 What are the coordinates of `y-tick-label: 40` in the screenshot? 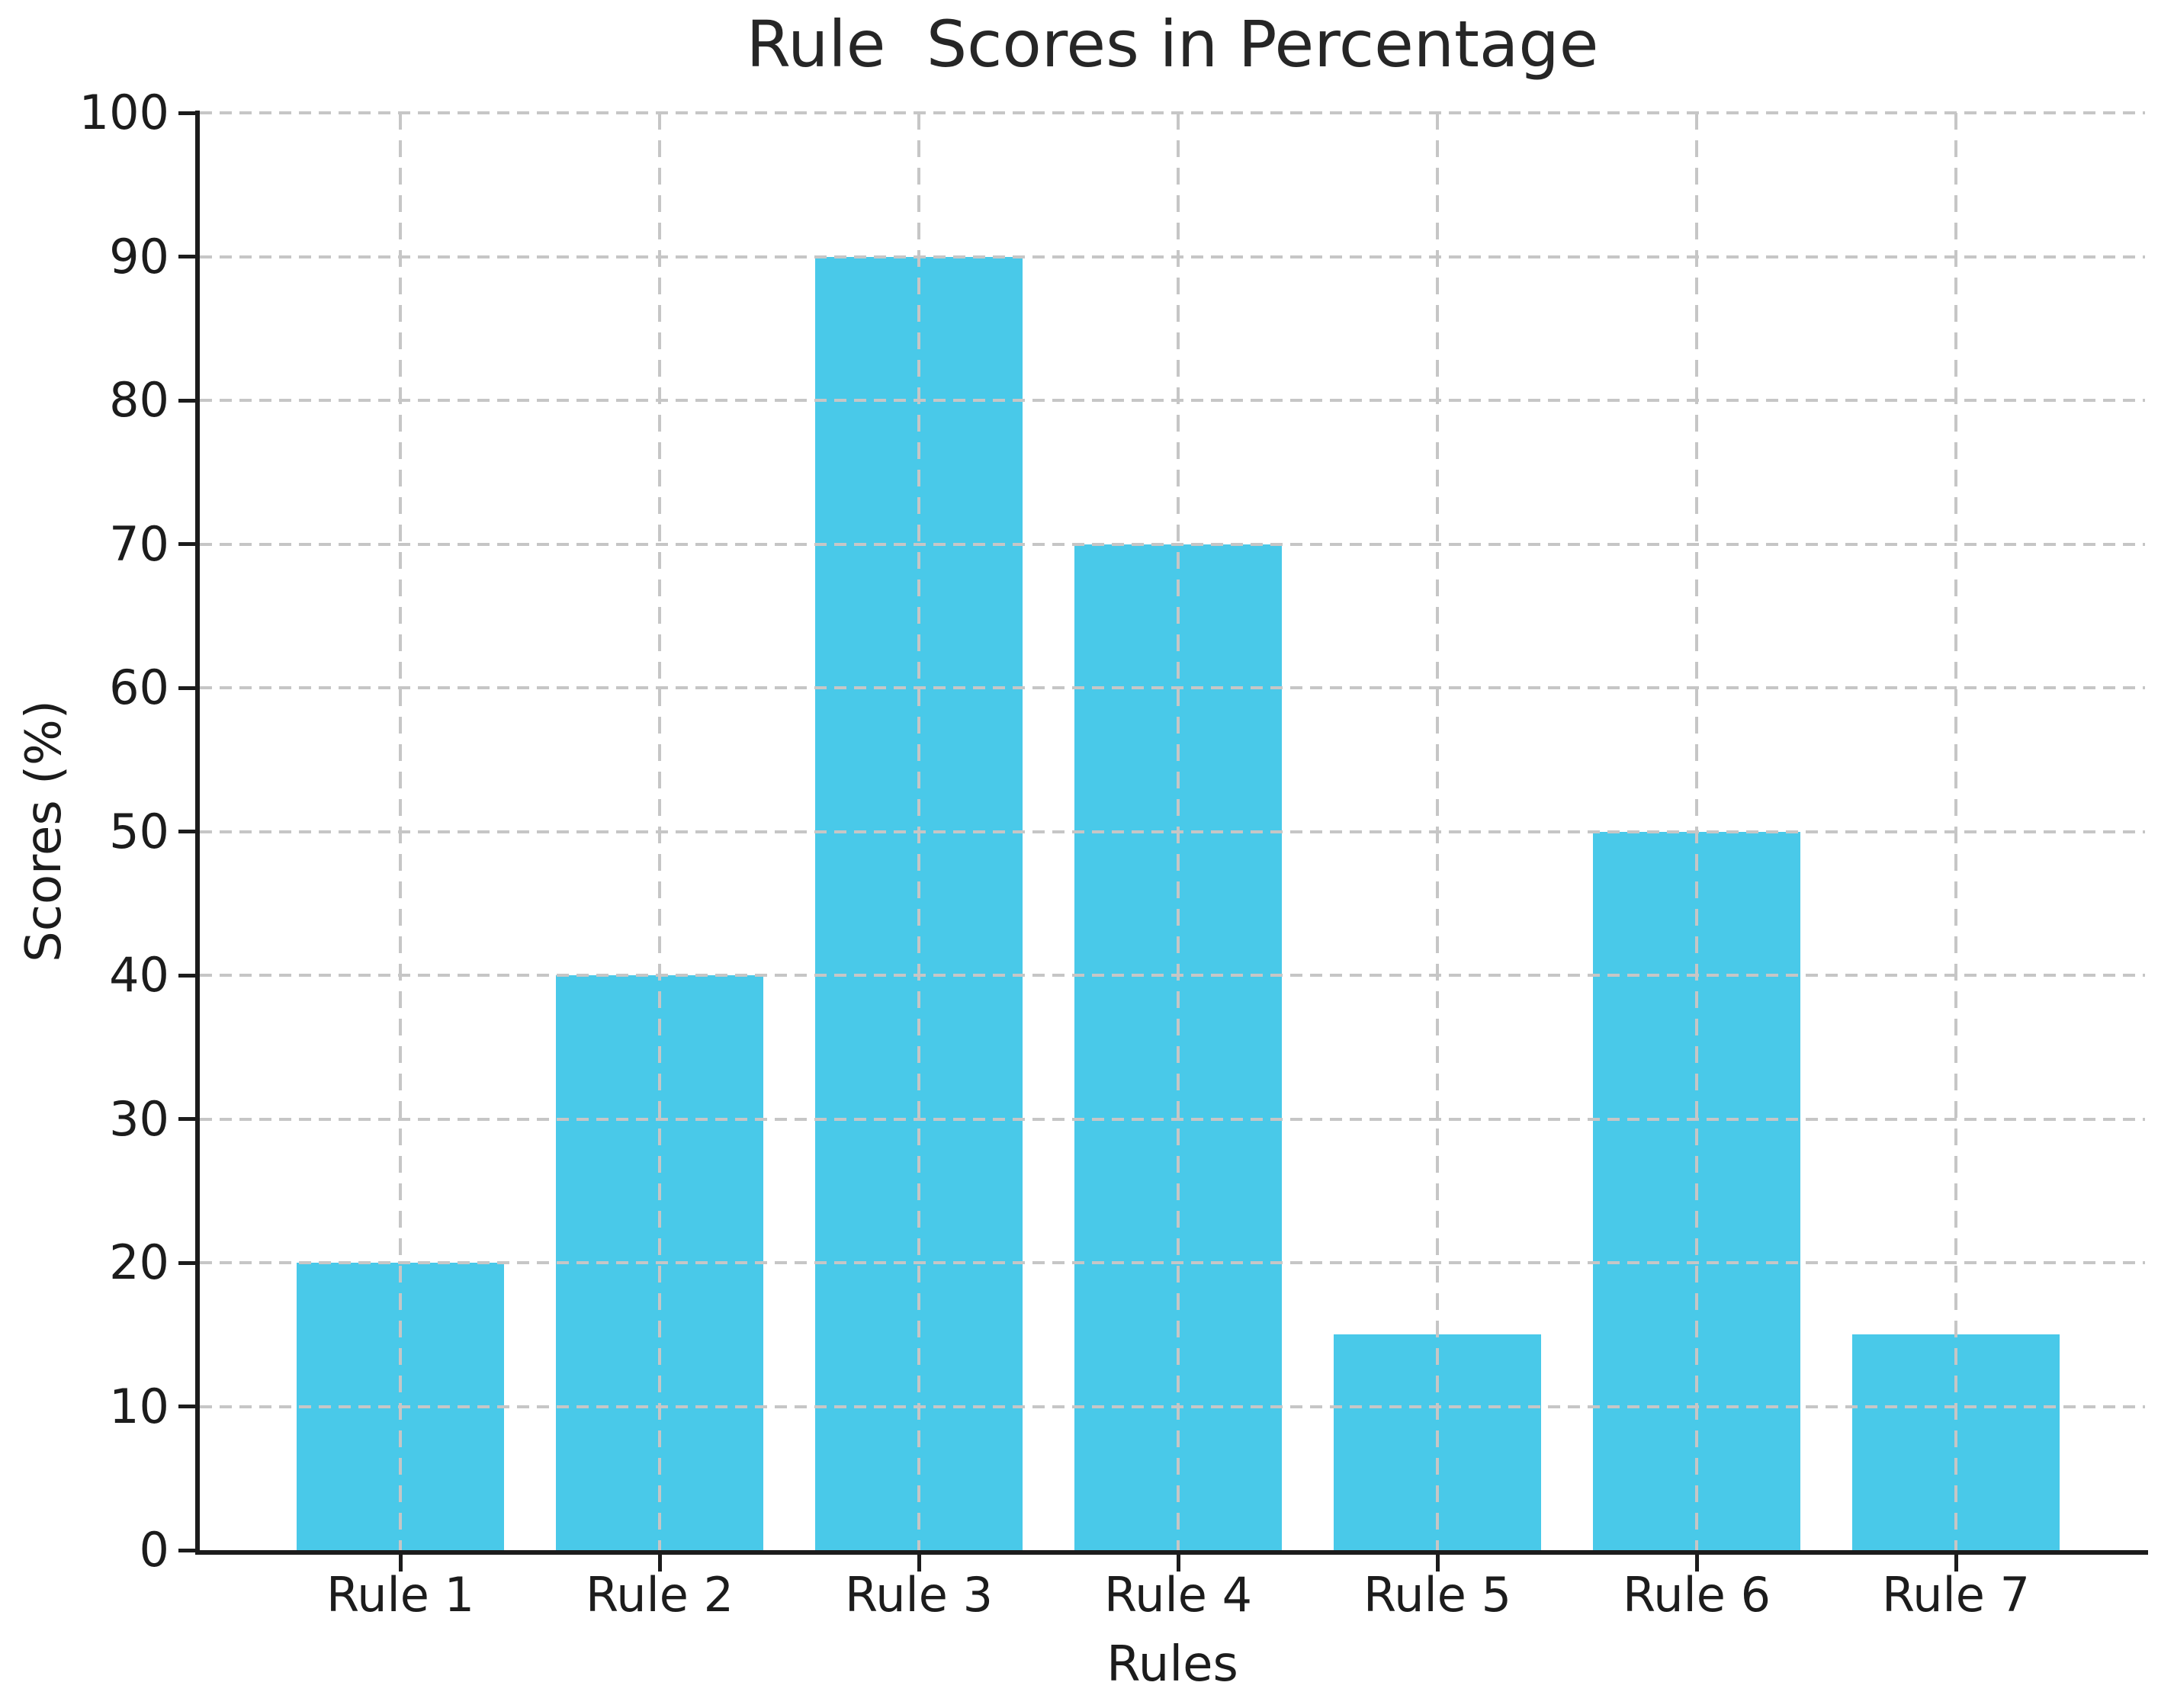 It's located at (139, 975).